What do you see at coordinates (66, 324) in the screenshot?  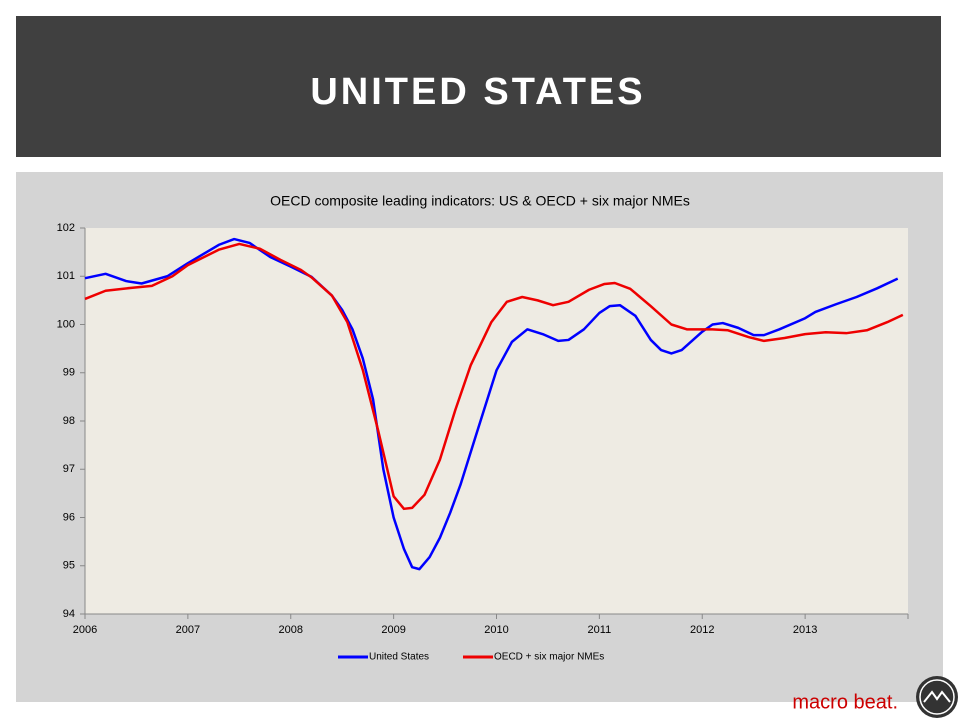 I see `y-tick-label: 100` at bounding box center [66, 324].